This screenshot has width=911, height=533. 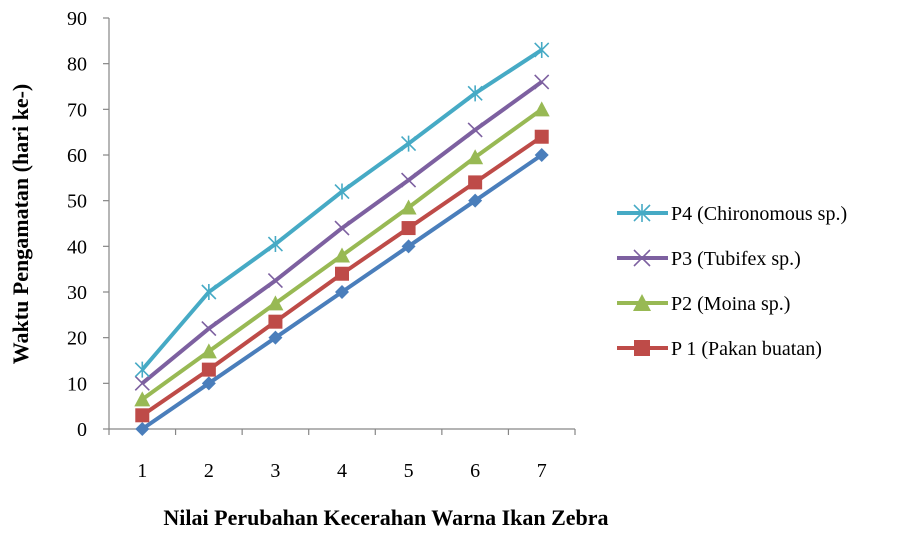 I want to click on legend-label: P 1 (Pakan buatan), so click(x=746, y=349).